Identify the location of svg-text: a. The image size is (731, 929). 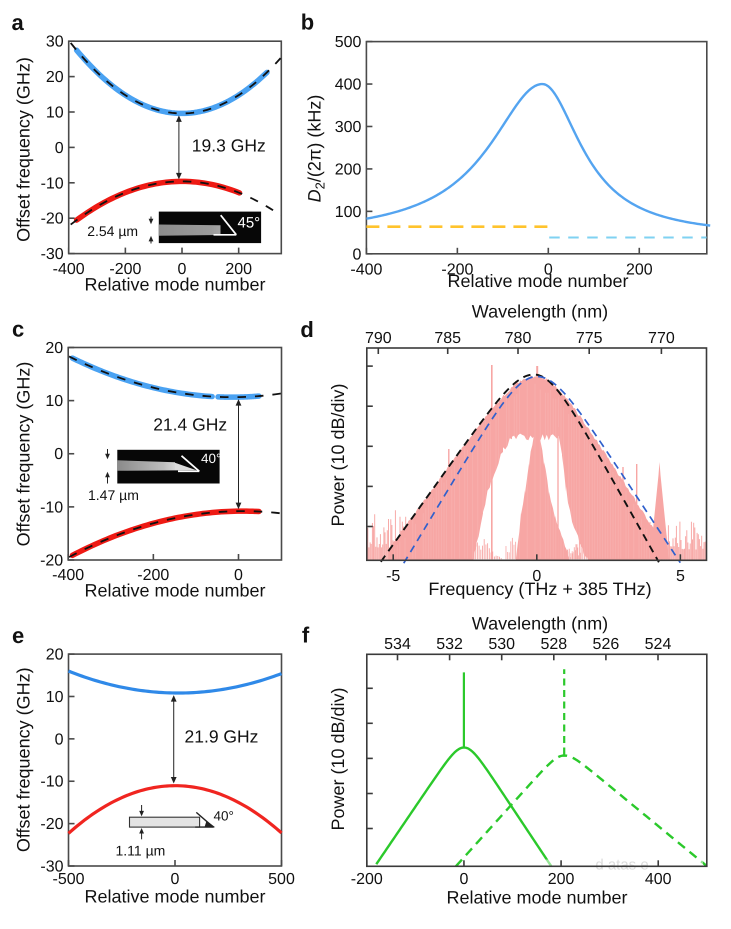
(18, 22).